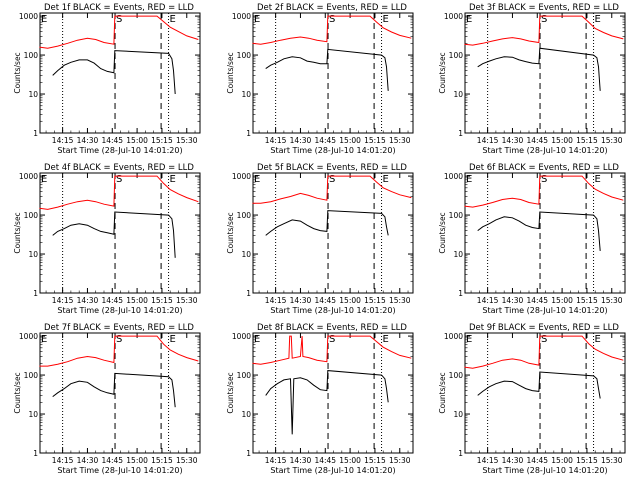 The width and height of the screenshot is (640, 480). I want to click on panel-title: Det 8f BLACK = Events, RED = LLD, so click(332, 328).